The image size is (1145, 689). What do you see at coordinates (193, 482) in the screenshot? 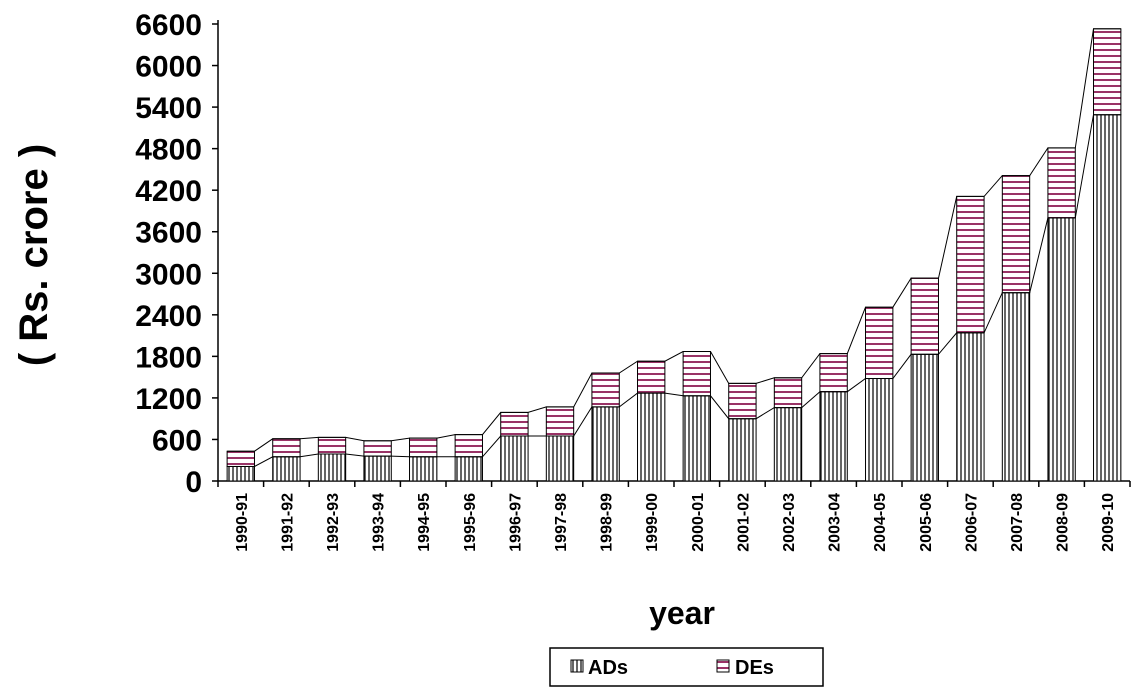
I see `y-tick-label: 0` at bounding box center [193, 482].